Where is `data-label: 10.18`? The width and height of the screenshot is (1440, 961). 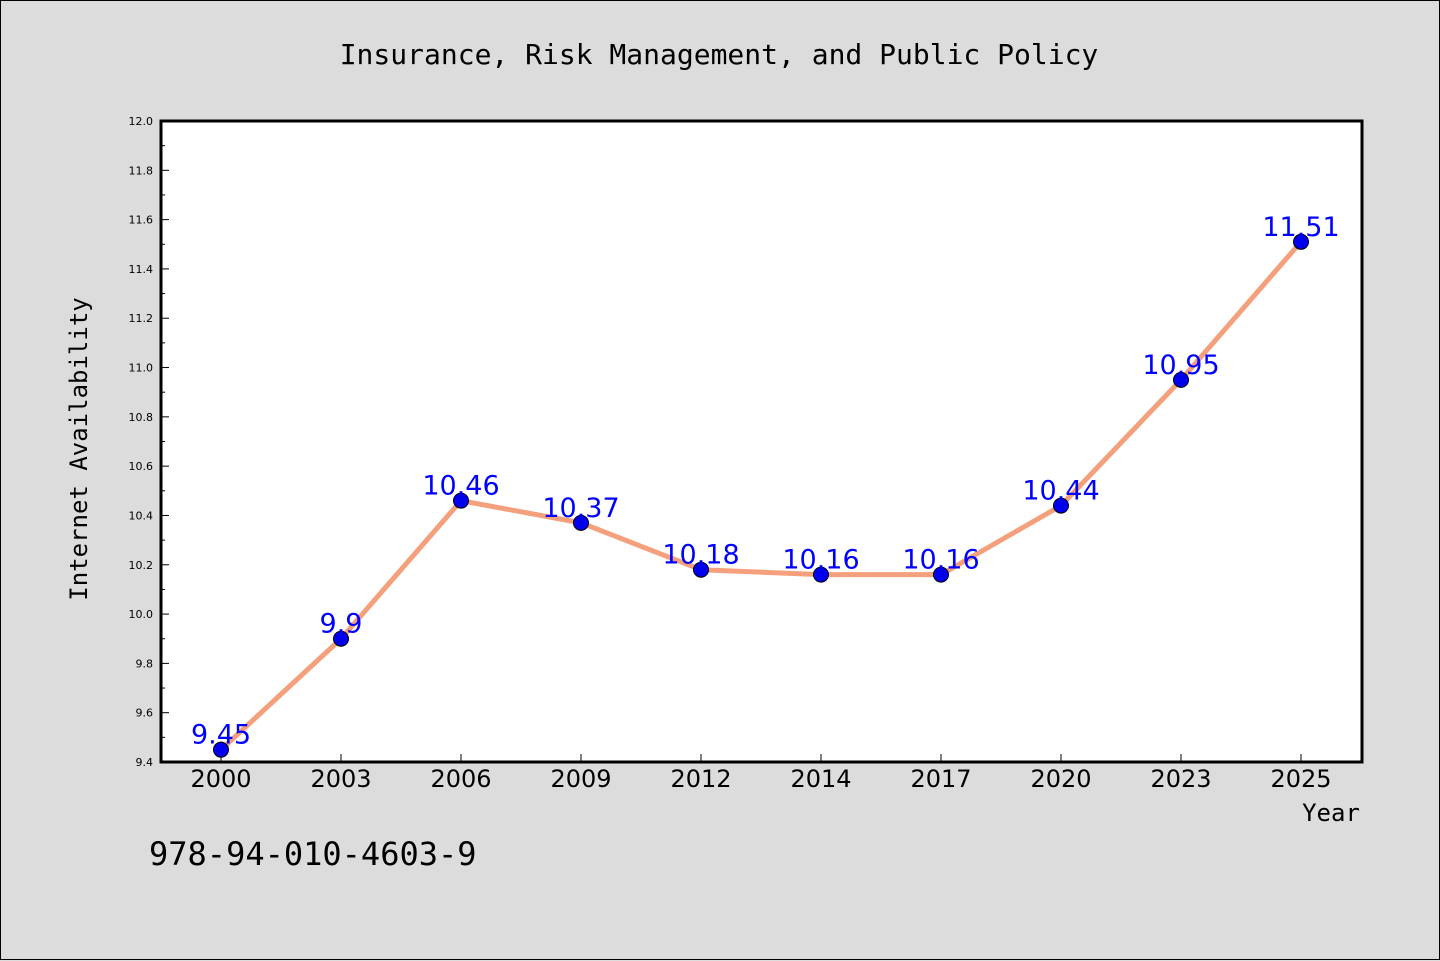
data-label: 10.18 is located at coordinates (700, 555).